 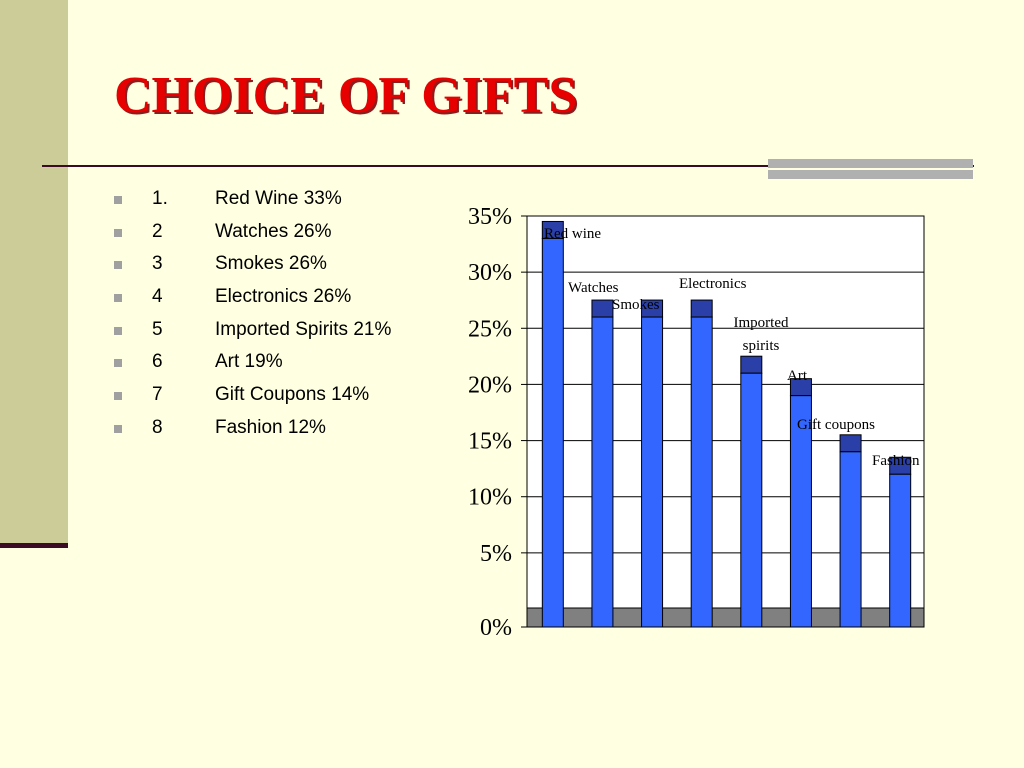 I want to click on y-tick-label: 10%, so click(x=490, y=498).